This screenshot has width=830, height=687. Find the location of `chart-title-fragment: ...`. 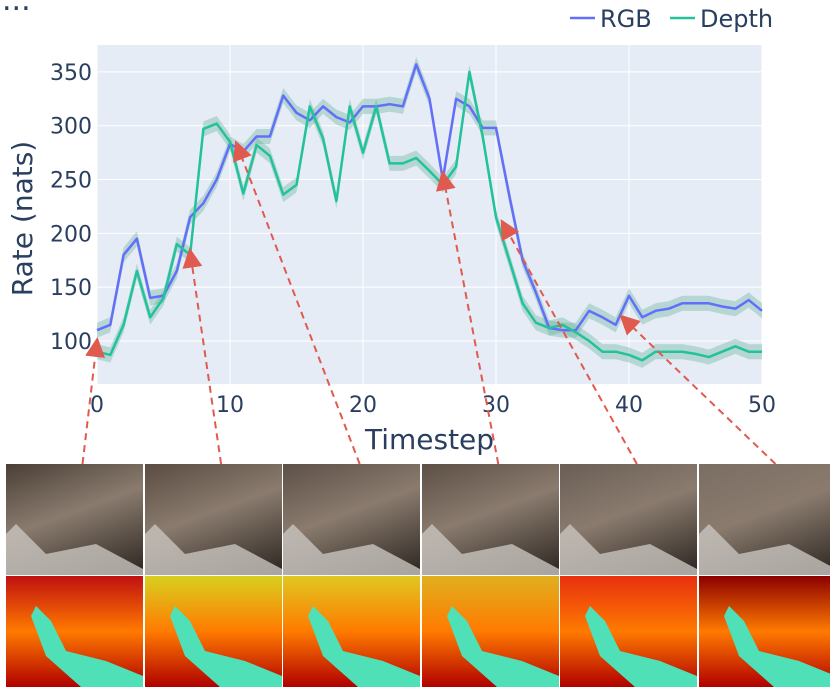

chart-title-fragment: ... is located at coordinates (16, 9).